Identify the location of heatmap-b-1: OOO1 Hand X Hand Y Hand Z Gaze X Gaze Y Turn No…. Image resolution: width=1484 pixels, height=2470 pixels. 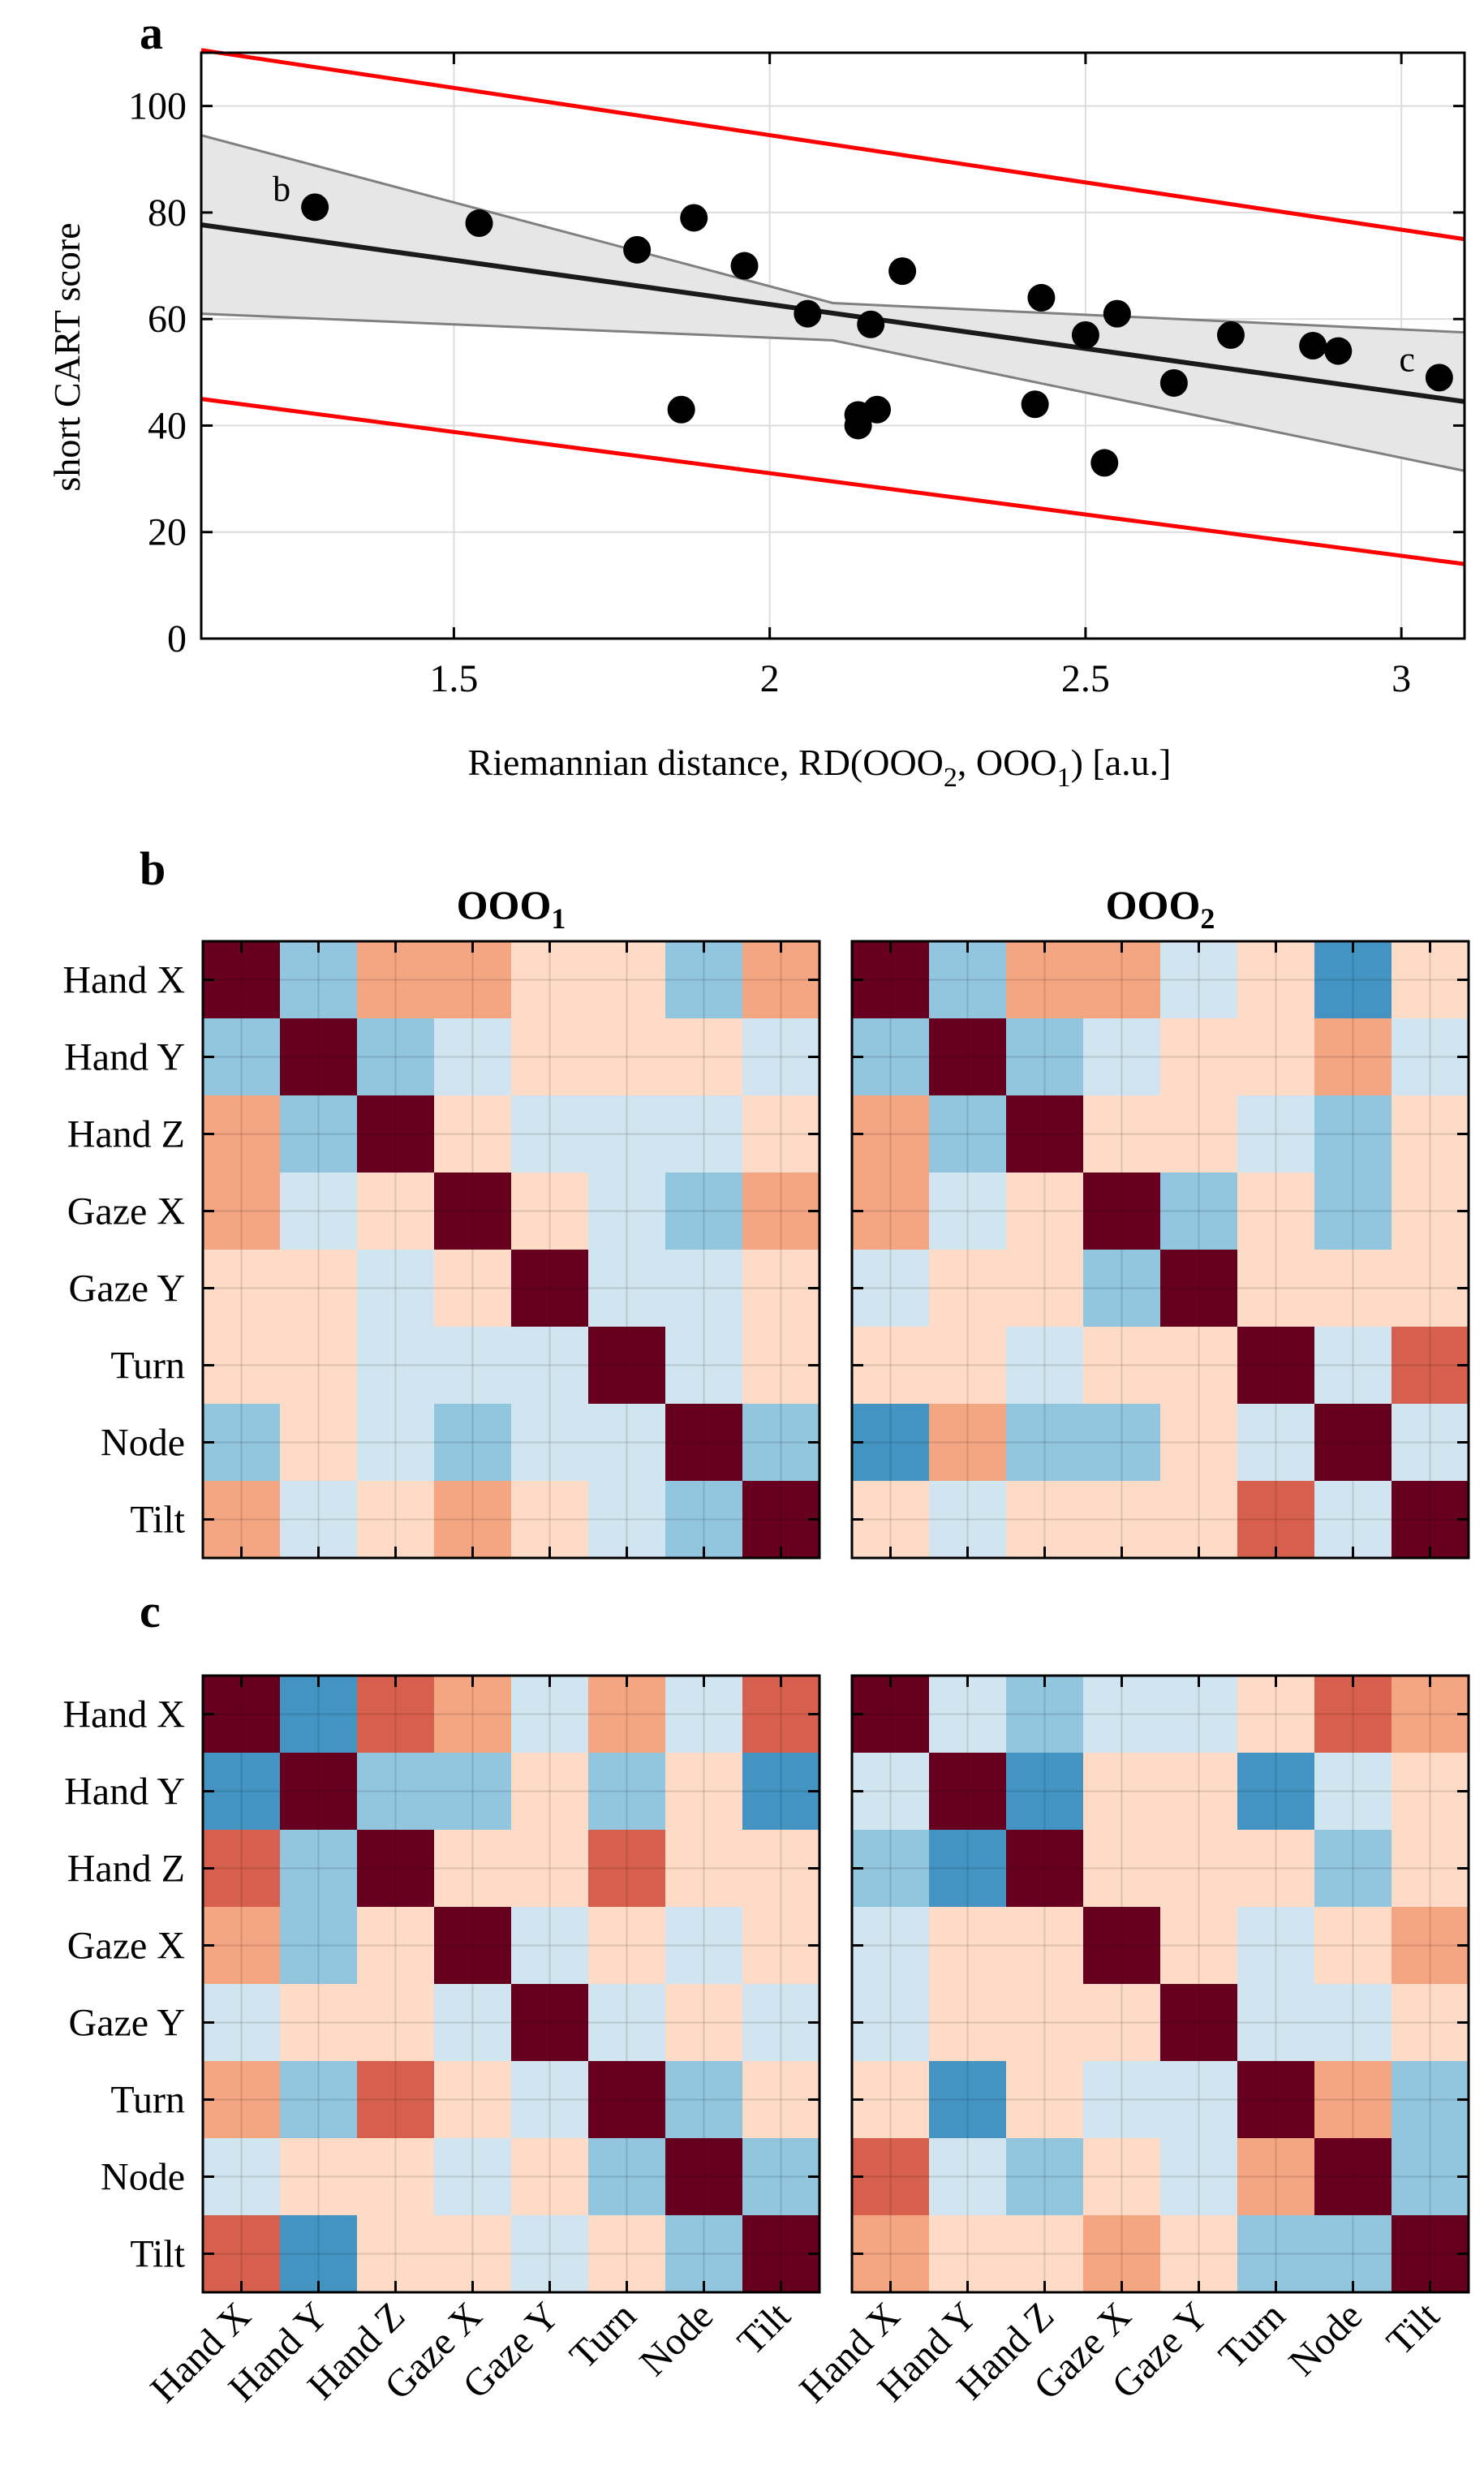
(442, 1221).